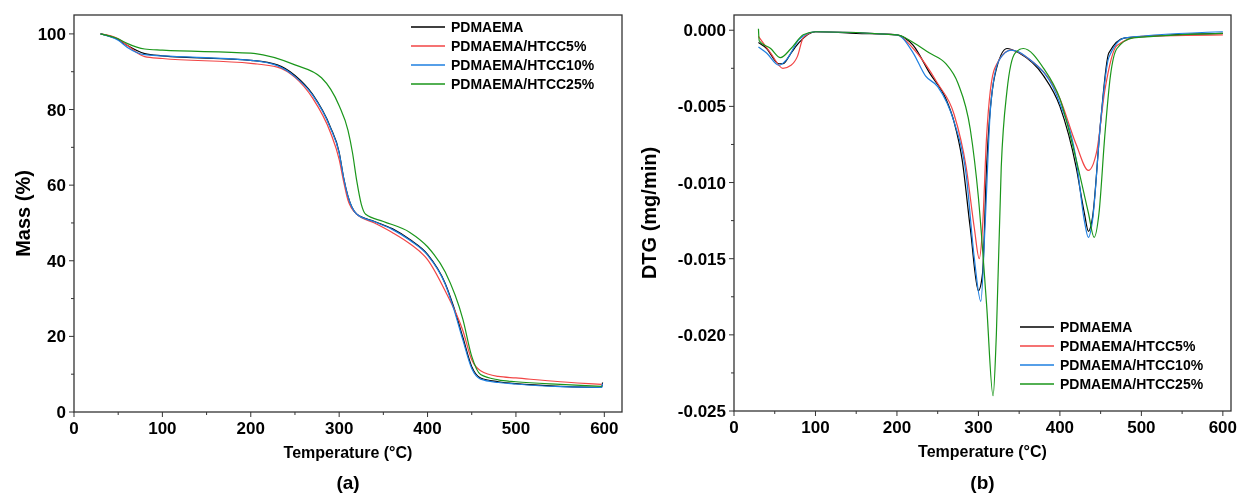 This screenshot has width=1247, height=495. Describe the element at coordinates (56, 261) in the screenshot. I see `y-tick-label: 40` at that location.